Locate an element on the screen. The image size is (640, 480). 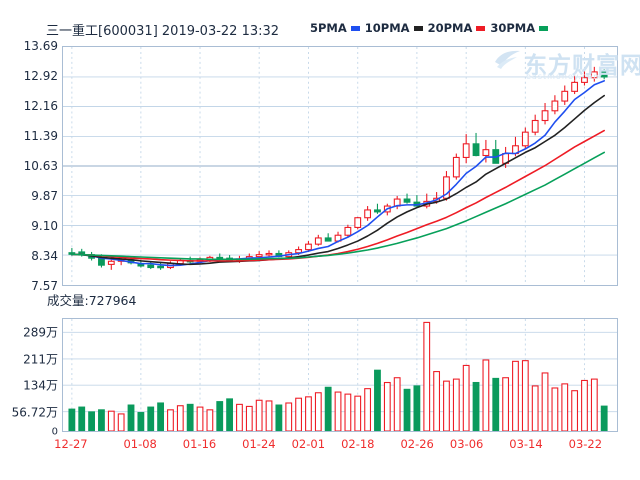
price-y-tick: 12.16 is located at coordinates (40, 106).